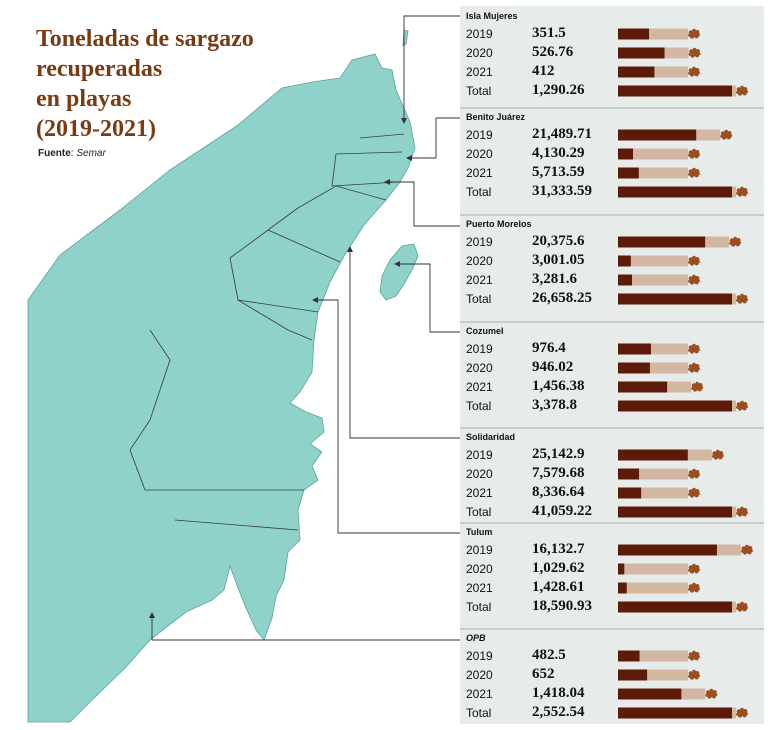 This screenshot has width=768, height=730. What do you see at coordinates (558, 549) in the screenshot?
I see `value-label: 16,132.7` at bounding box center [558, 549].